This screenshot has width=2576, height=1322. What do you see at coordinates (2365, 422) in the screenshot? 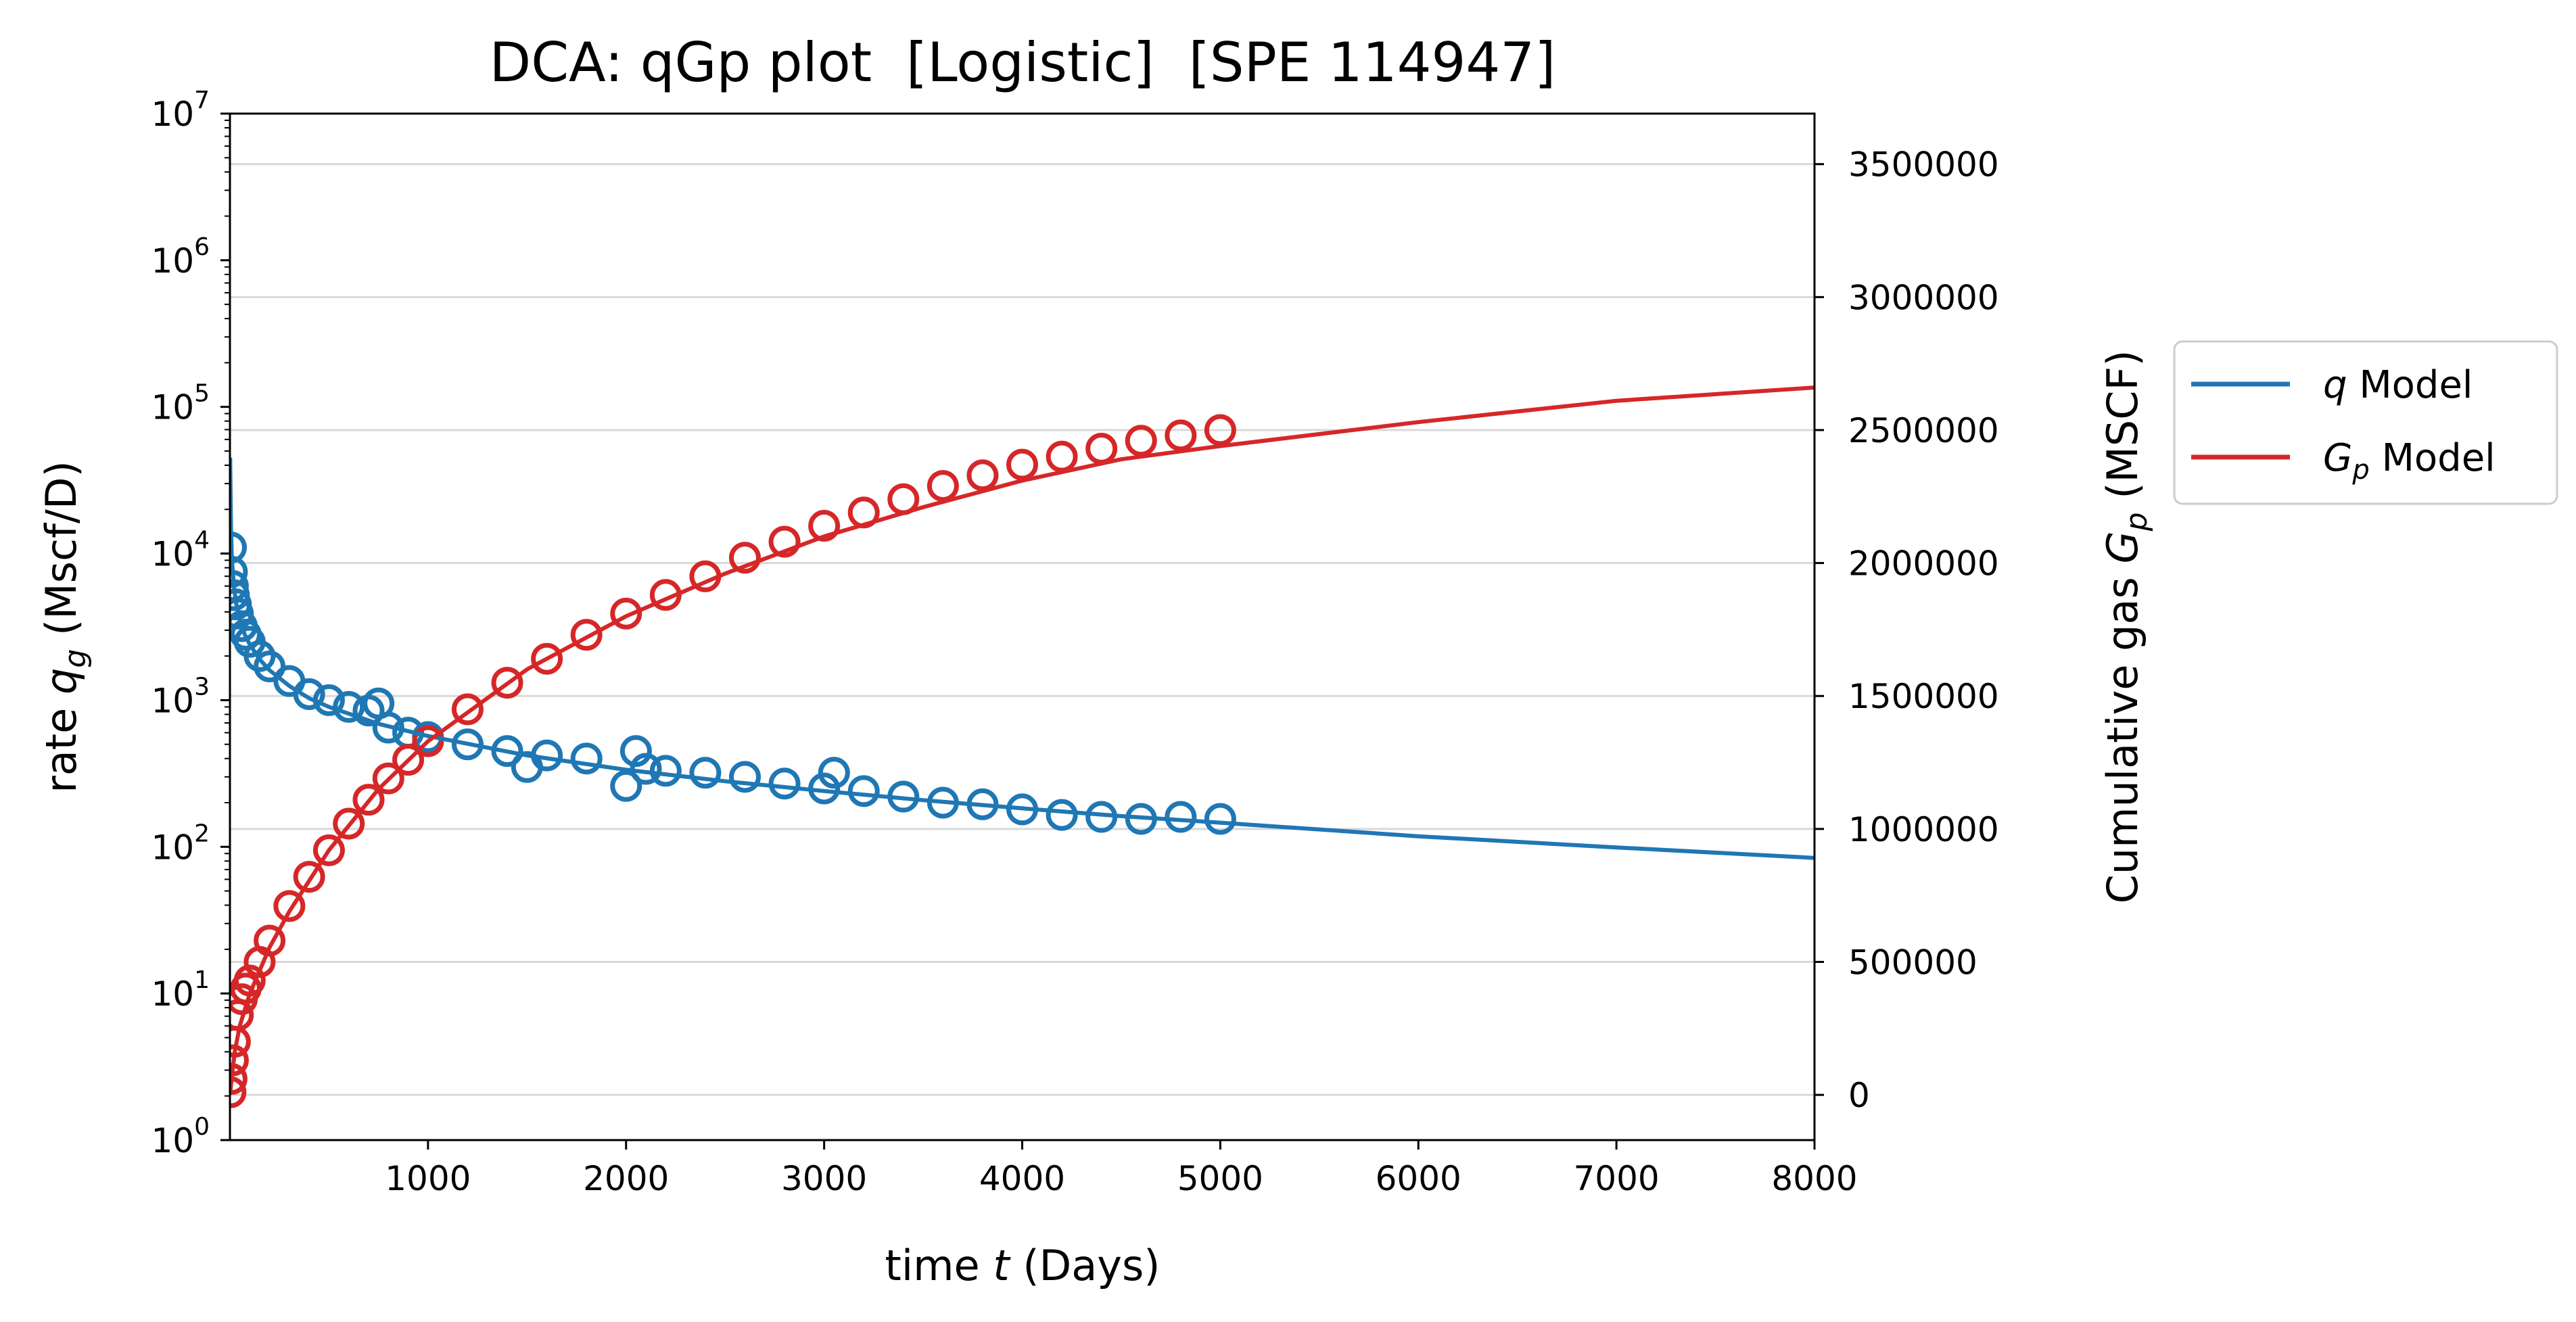
I see `legend: q Model Gp Model` at bounding box center [2365, 422].